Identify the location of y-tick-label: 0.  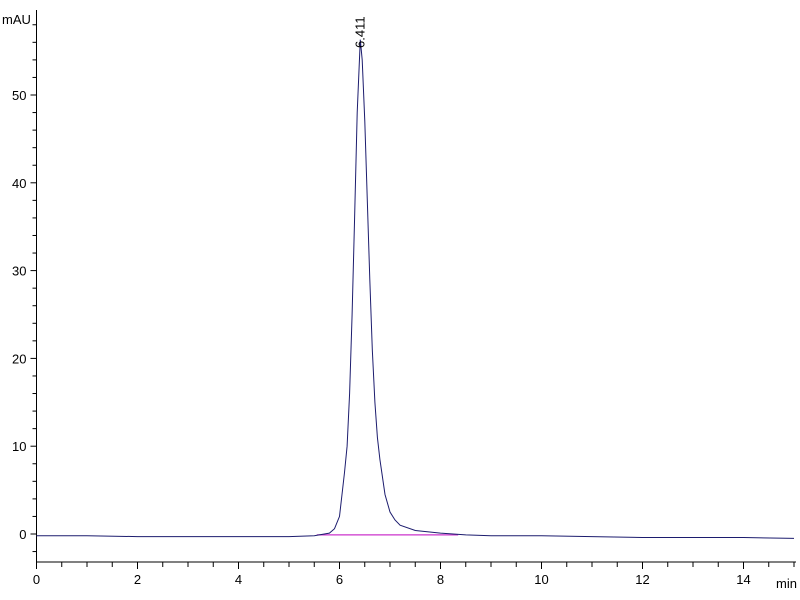
(22, 534).